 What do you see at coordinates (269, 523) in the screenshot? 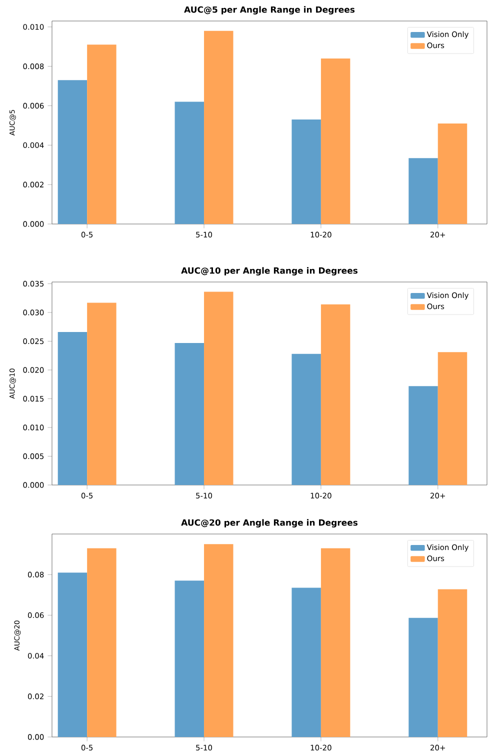
I see `chart-title: AUC@20 per Angle Range in Degrees` at bounding box center [269, 523].